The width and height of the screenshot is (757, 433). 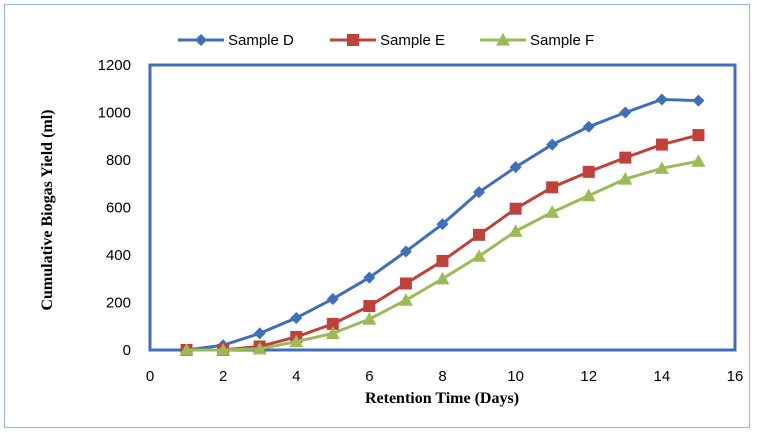 What do you see at coordinates (118, 303) in the screenshot?
I see `y-tick-label: 200` at bounding box center [118, 303].